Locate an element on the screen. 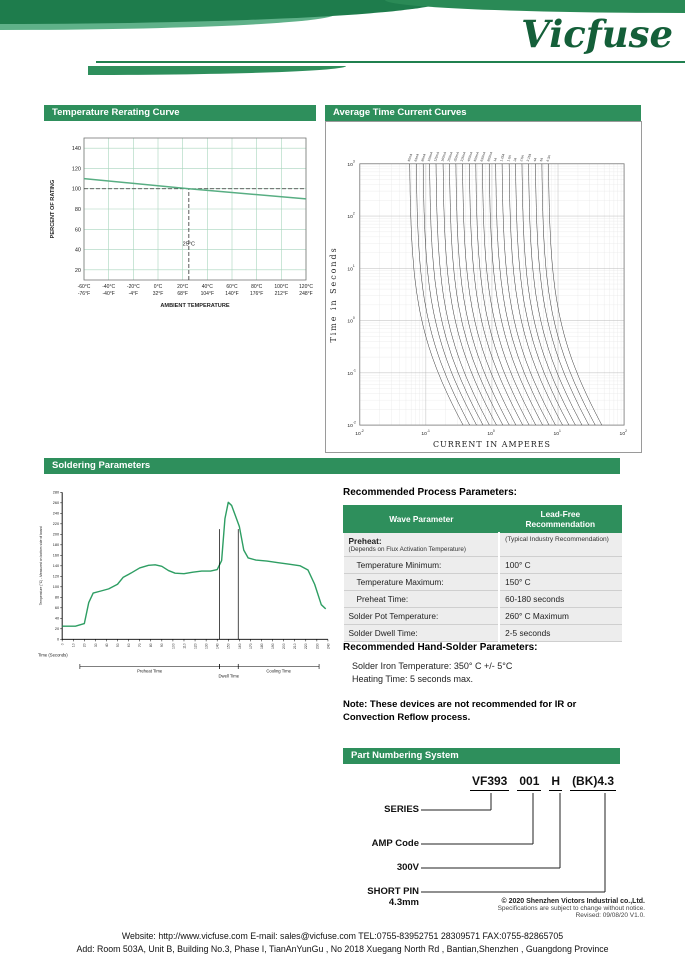 Image resolution: width=685 pixels, height=960 pixels. svg-text: 500mA is located at coordinates (476, 157).